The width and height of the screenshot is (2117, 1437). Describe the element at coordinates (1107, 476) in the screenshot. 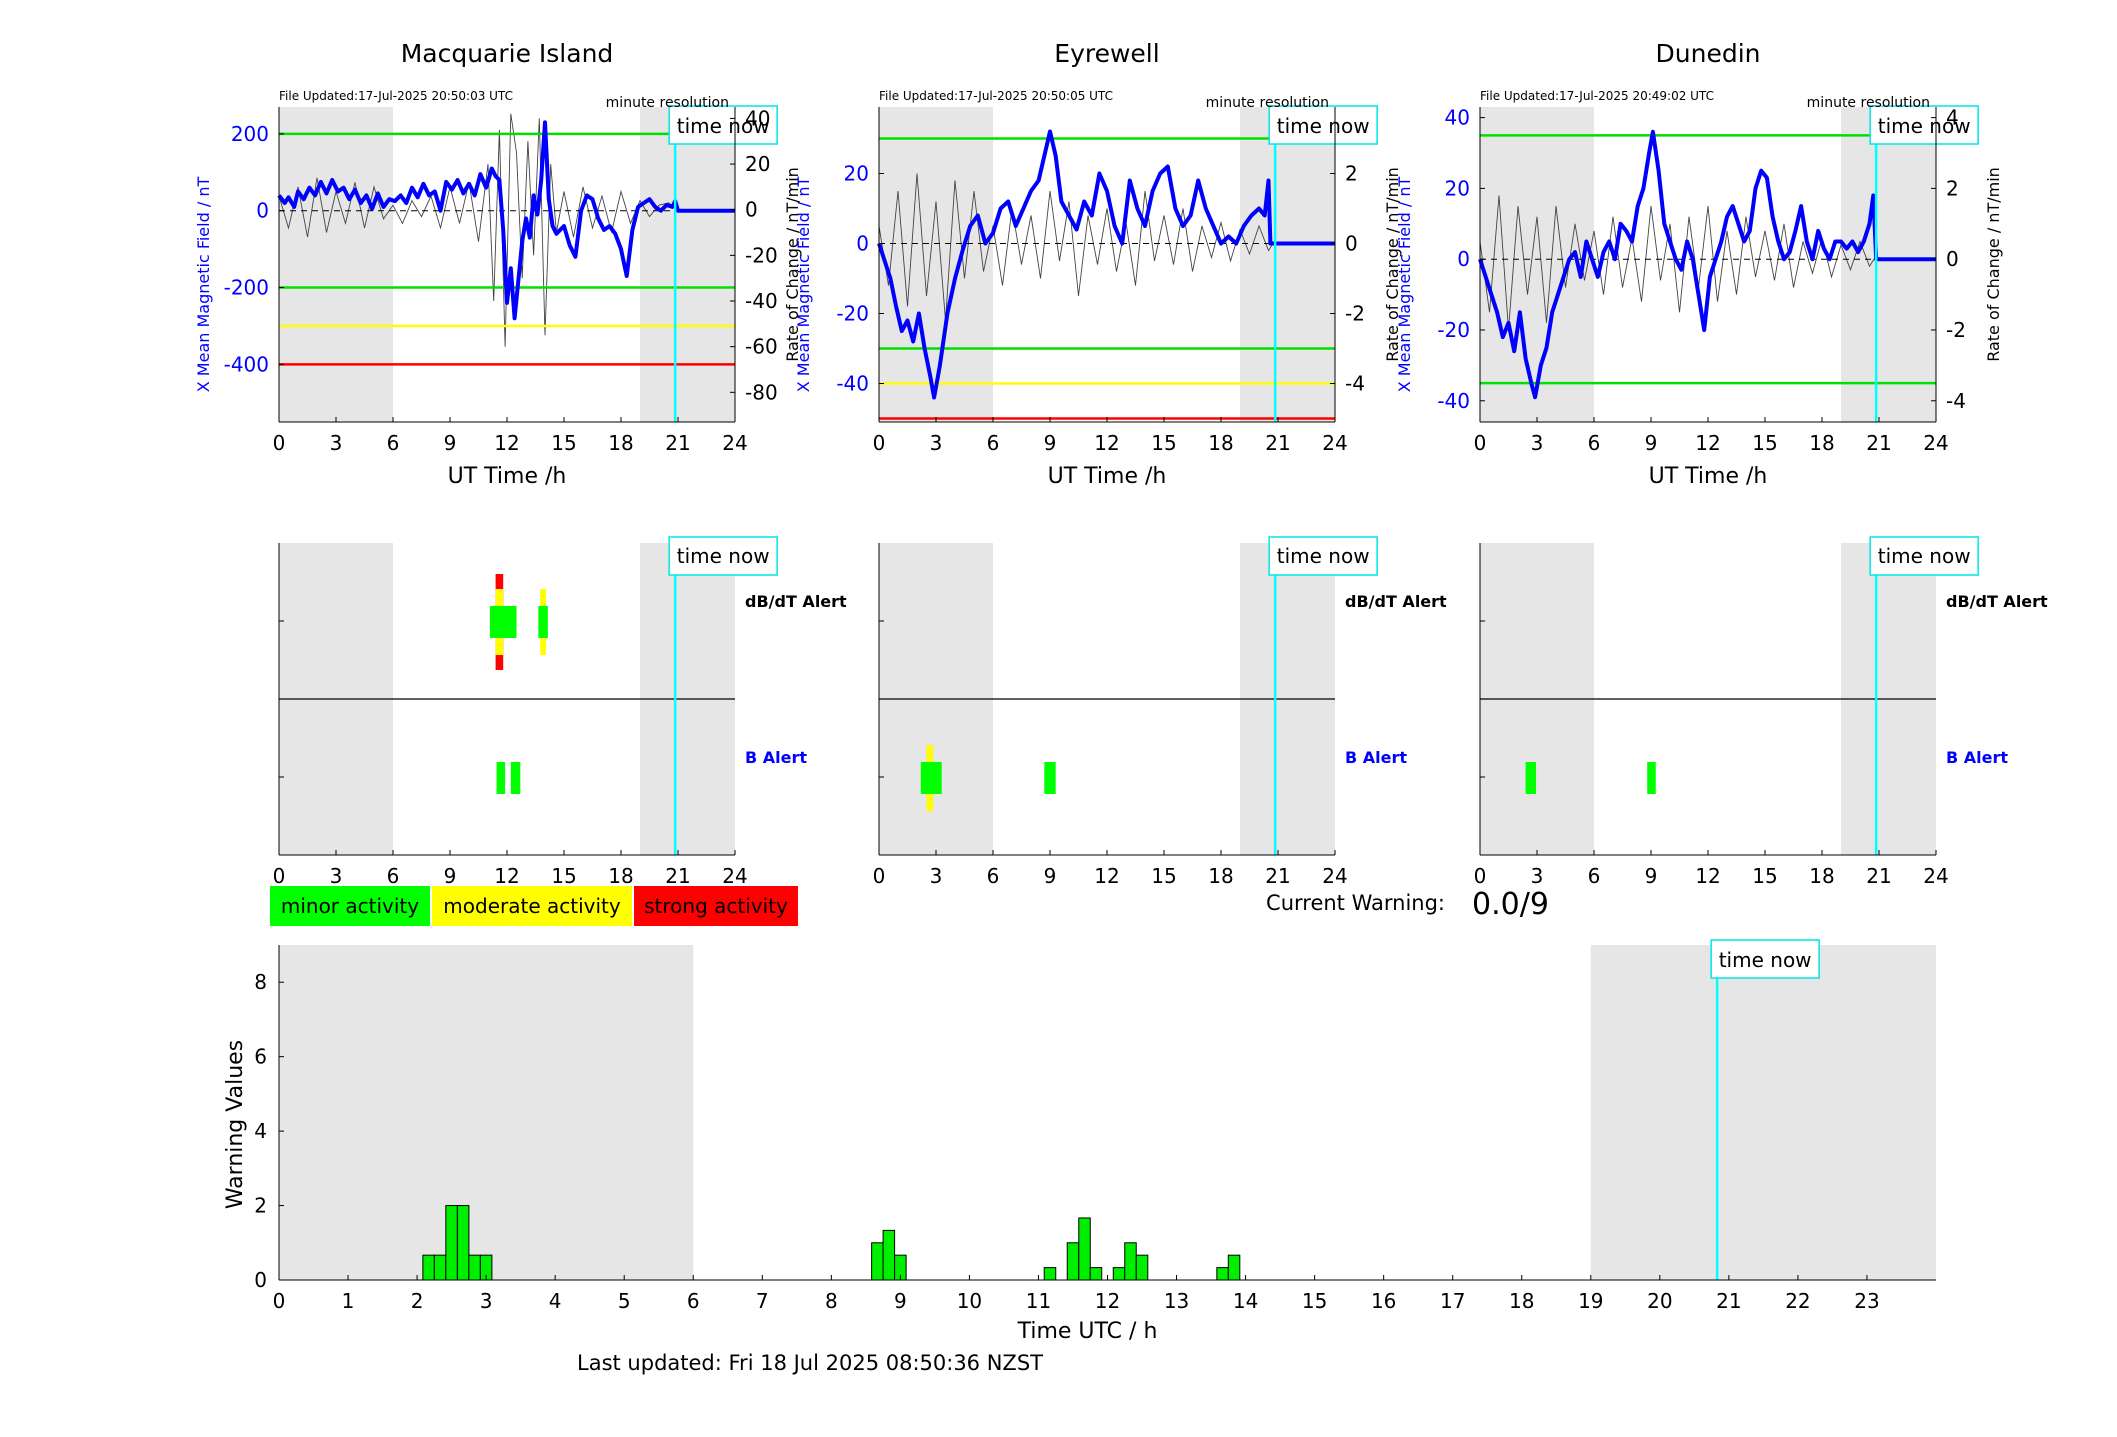

I see `x-axis-label: UT Time /h` at that location.